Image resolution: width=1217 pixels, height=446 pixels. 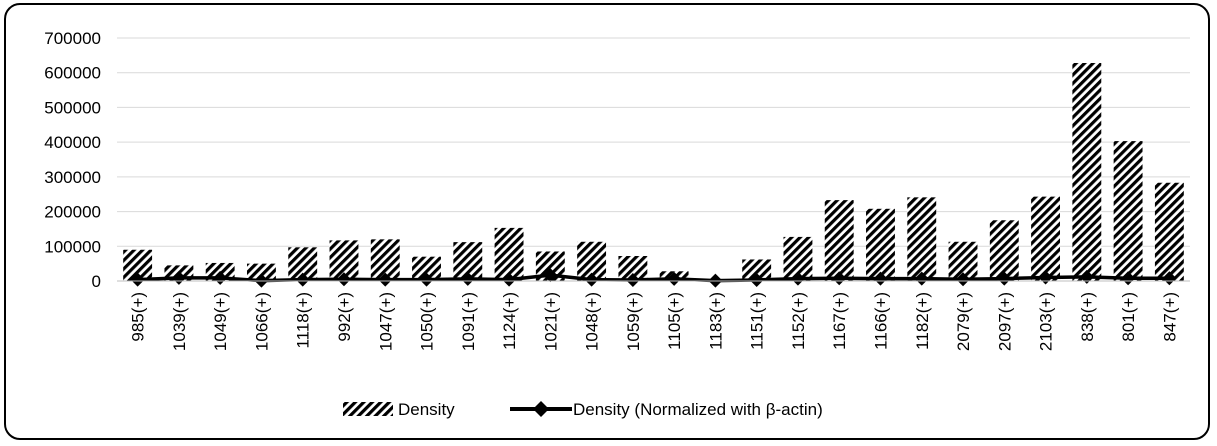 I want to click on x-tick-label: 1021(+), so click(x=550, y=321).